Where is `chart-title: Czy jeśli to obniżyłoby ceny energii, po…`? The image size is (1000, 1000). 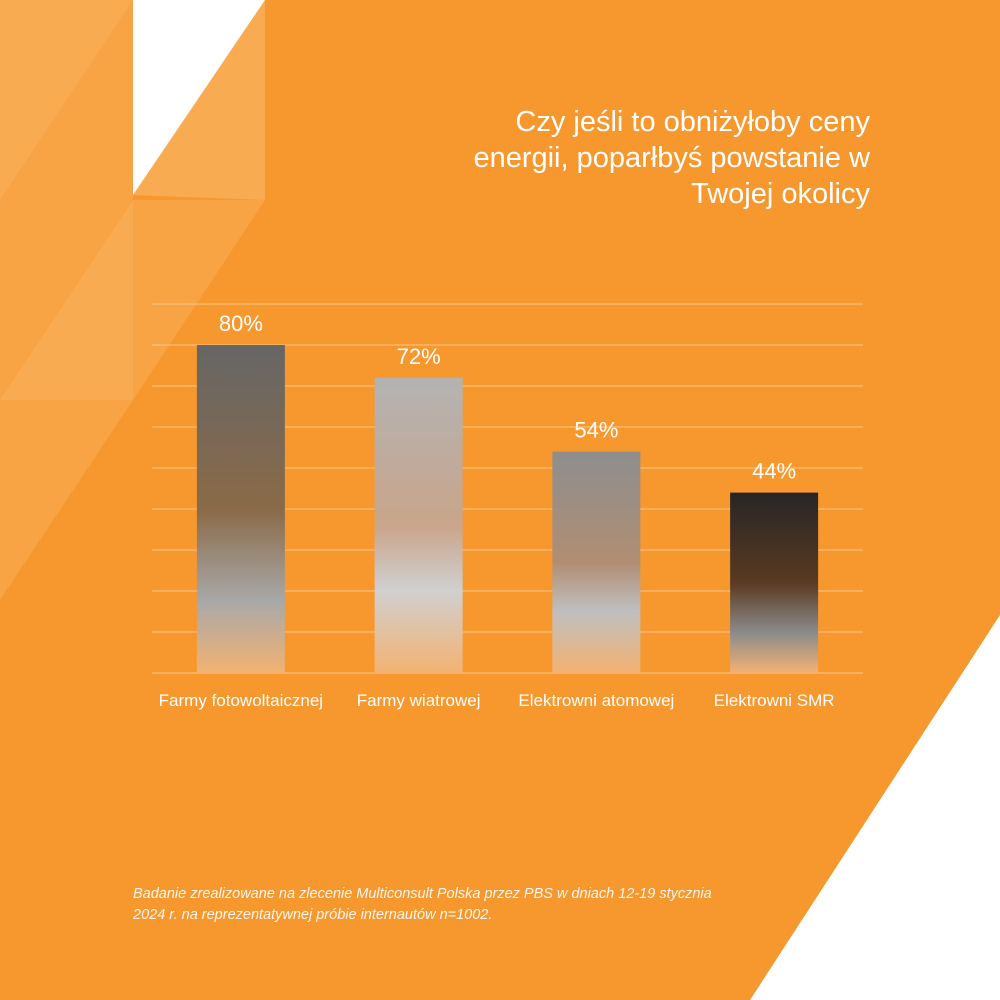 chart-title: Czy jeśli to obniżyłoby ceny energii, po… is located at coordinates (671, 158).